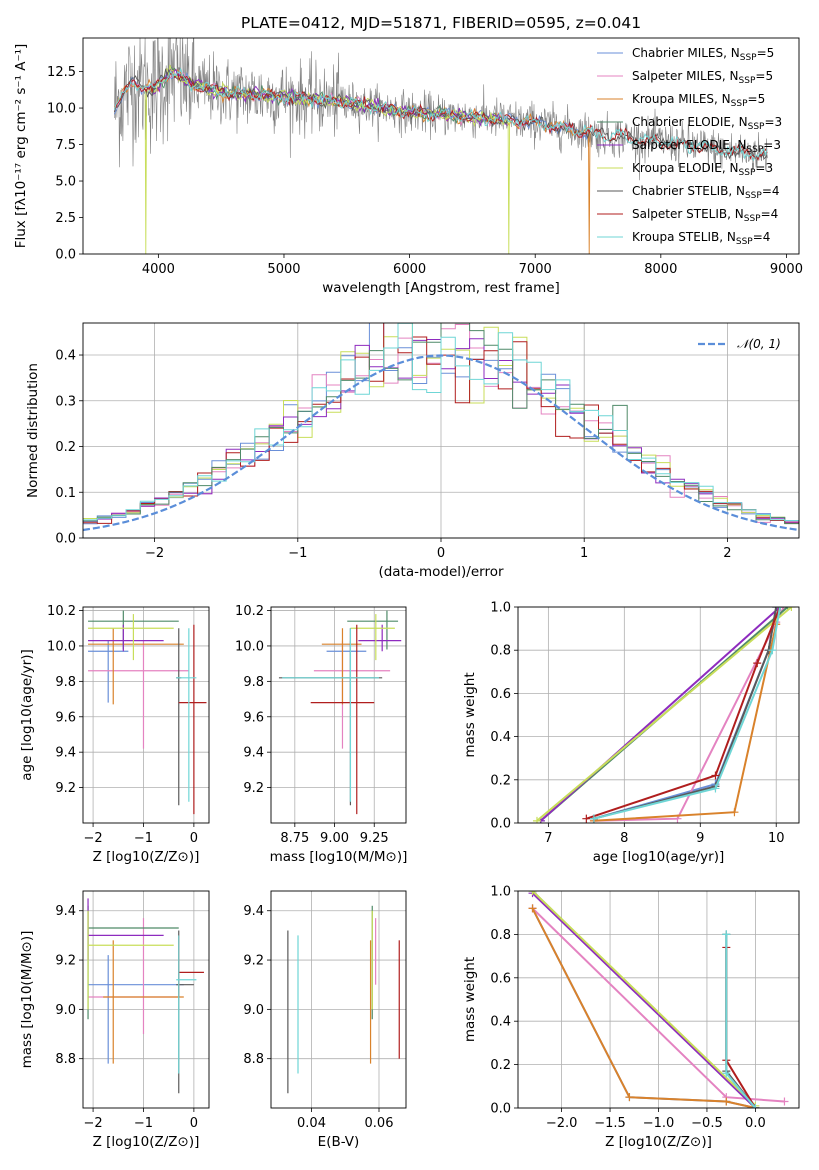  Describe the element at coordinates (61, 611) in the screenshot. I see `y-tick-label: 10.2` at that location.